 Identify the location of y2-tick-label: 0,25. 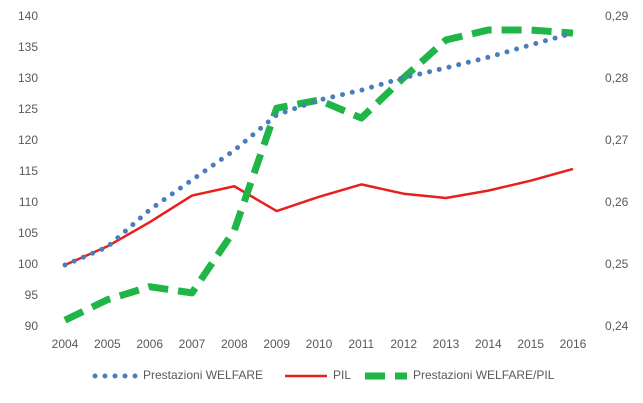
(617, 264).